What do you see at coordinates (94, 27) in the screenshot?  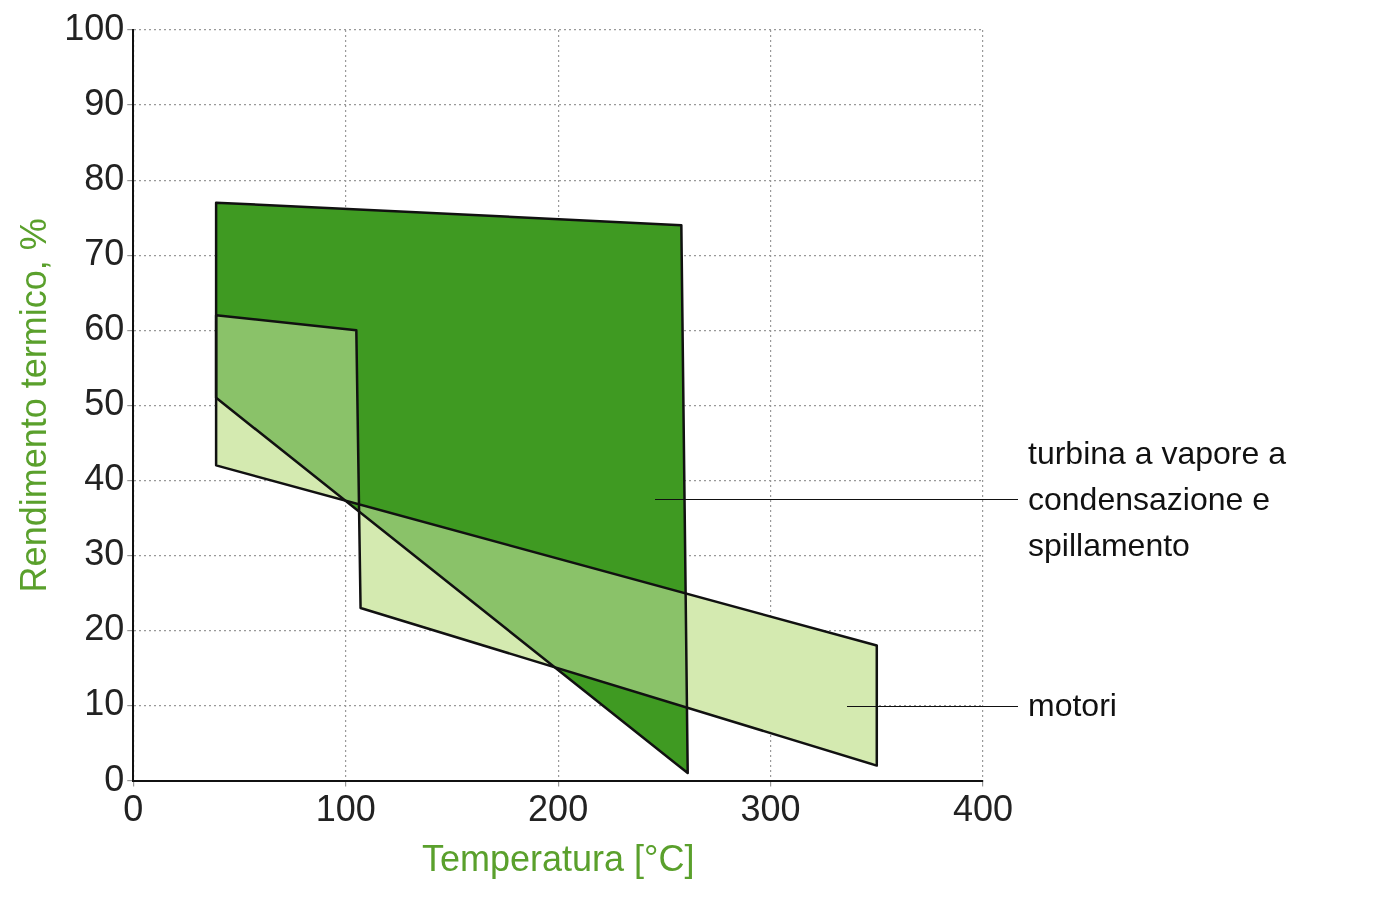 I see `y-tick-label: 100` at bounding box center [94, 27].